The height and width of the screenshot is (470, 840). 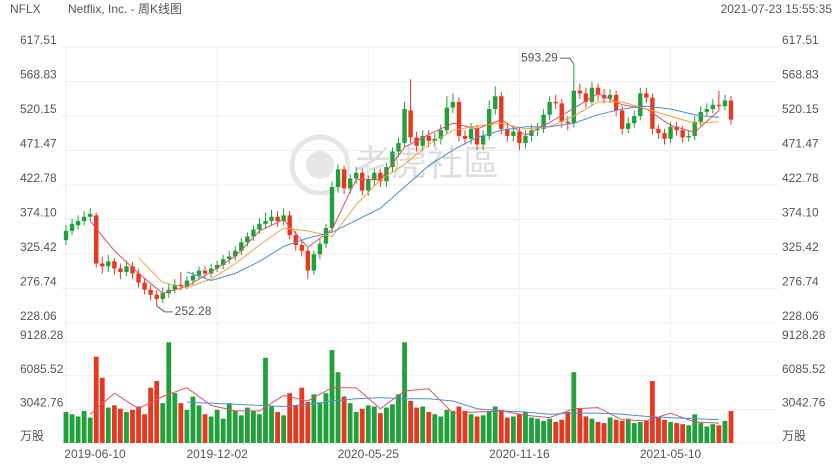 I want to click on x-tick-label: 2020-05-25, so click(x=369, y=454).